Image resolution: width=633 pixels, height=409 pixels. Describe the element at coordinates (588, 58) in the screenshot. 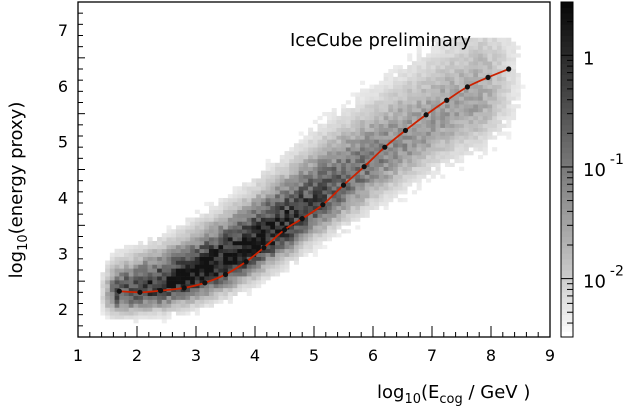

I see `colorbar-tick-label: 1` at that location.